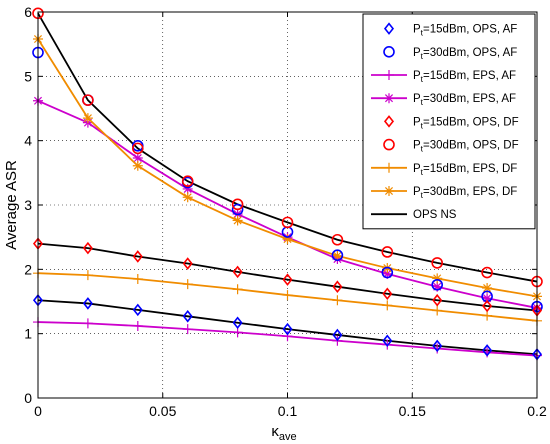 Image resolution: width=550 pixels, height=444 pixels. Describe the element at coordinates (414, 215) in the screenshot. I see `legend-item: OPS NS` at that location.